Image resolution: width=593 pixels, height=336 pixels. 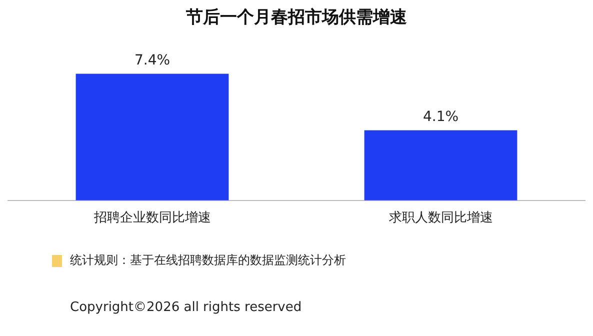 I want to click on text: Copyright©2026 all rights reserved, so click(x=186, y=307).